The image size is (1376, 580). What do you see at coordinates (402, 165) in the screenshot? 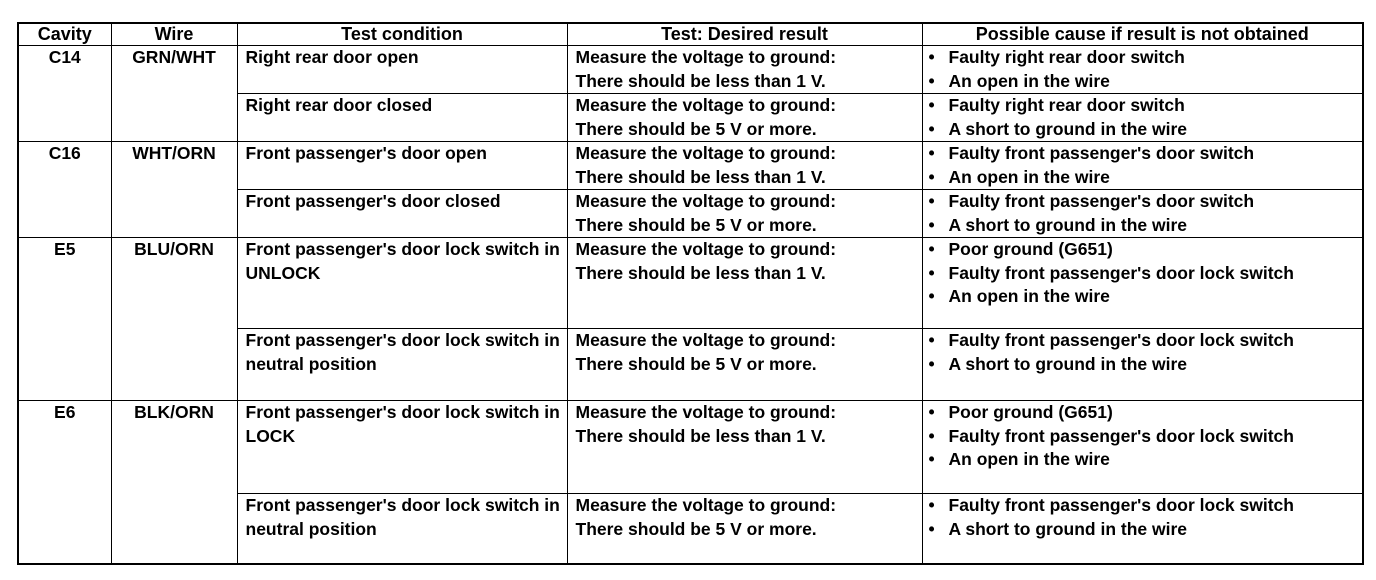
I see `test-condition-cell: Front passenger's door open` at bounding box center [402, 165].